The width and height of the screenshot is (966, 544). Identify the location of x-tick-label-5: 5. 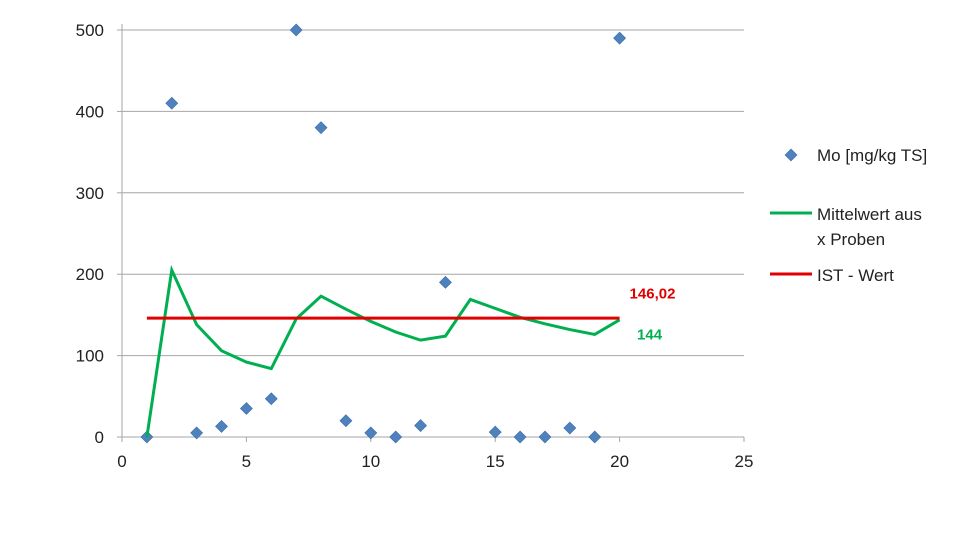
(246, 461).